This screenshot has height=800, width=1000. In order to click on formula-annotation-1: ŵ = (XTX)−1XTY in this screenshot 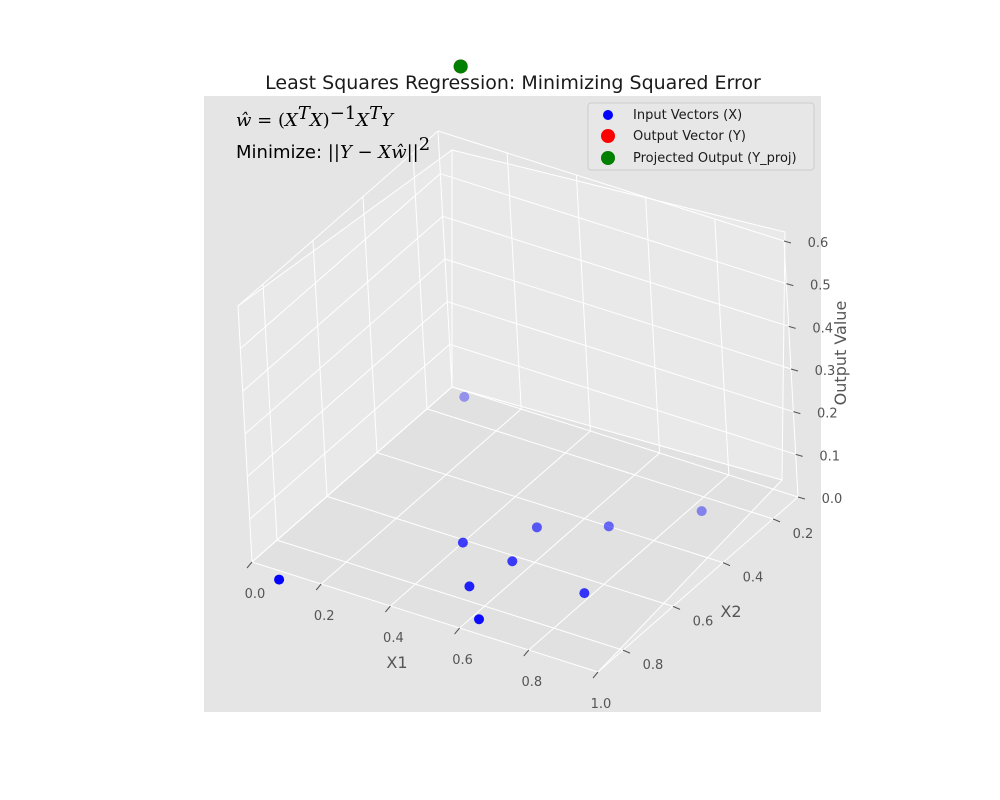, I will do `click(315, 117)`.